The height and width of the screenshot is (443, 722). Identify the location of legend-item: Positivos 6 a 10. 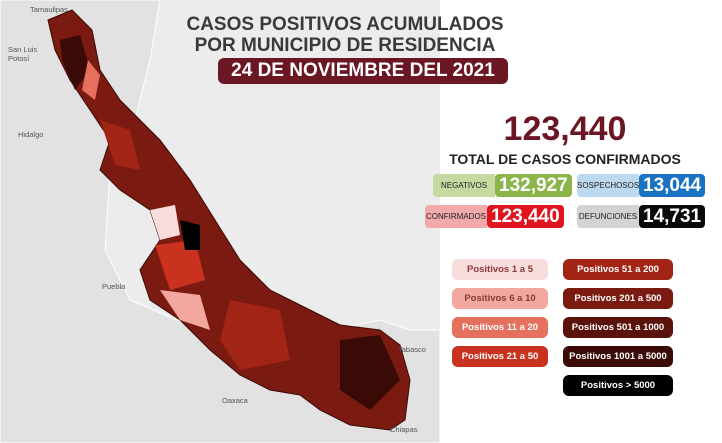
(500, 298).